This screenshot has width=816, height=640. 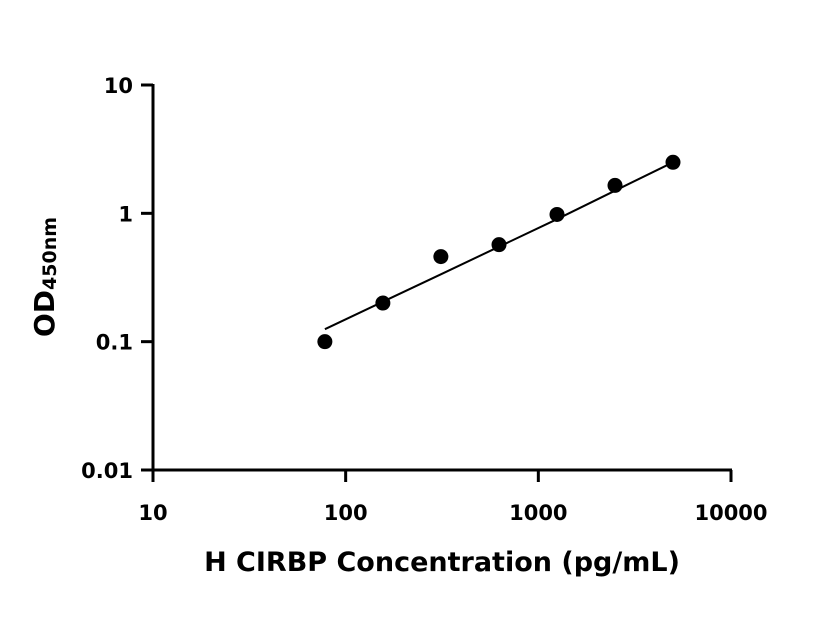 I want to click on y-tick-label: 0.01, so click(x=107, y=471).